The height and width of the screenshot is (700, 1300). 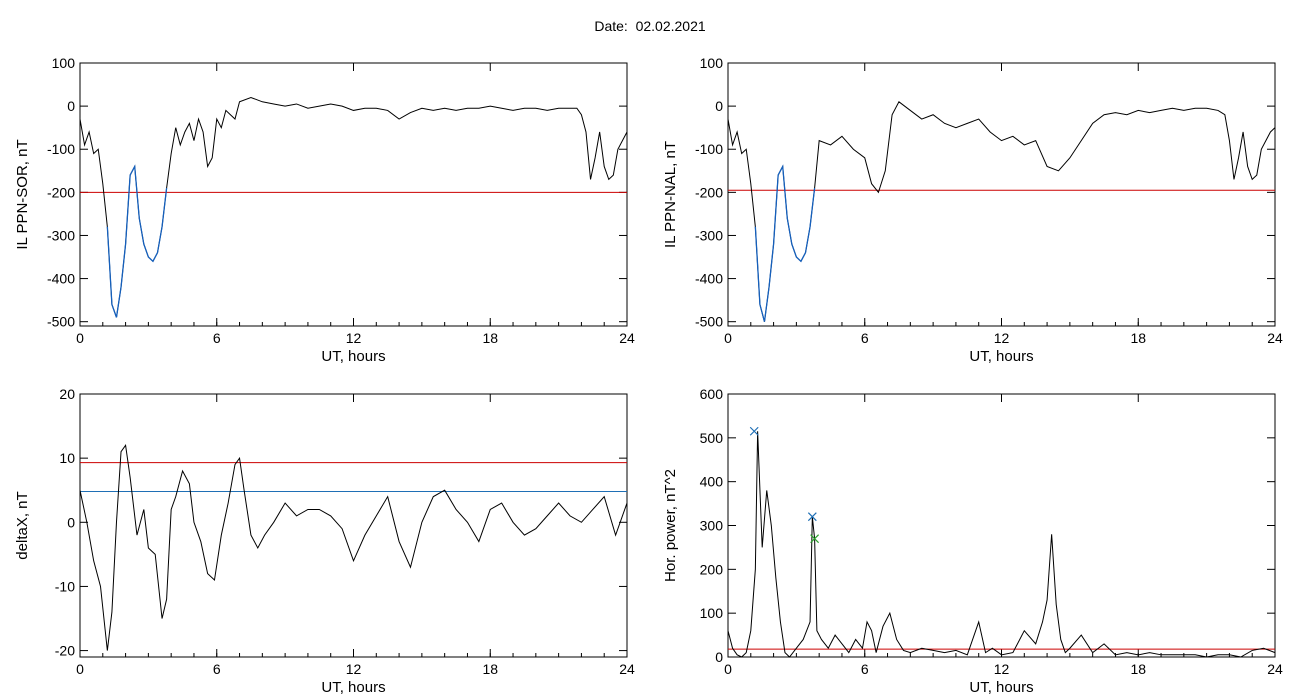 What do you see at coordinates (650, 26) in the screenshot?
I see `page-title: Date: 02.02.2021` at bounding box center [650, 26].